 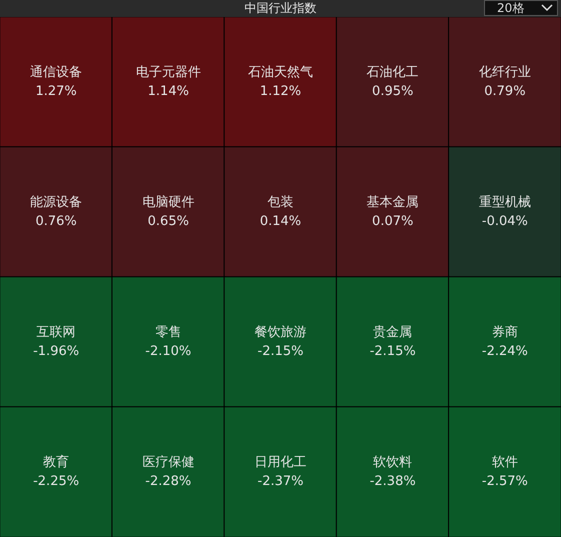 I want to click on data-label: -2.25%, so click(x=56, y=481).